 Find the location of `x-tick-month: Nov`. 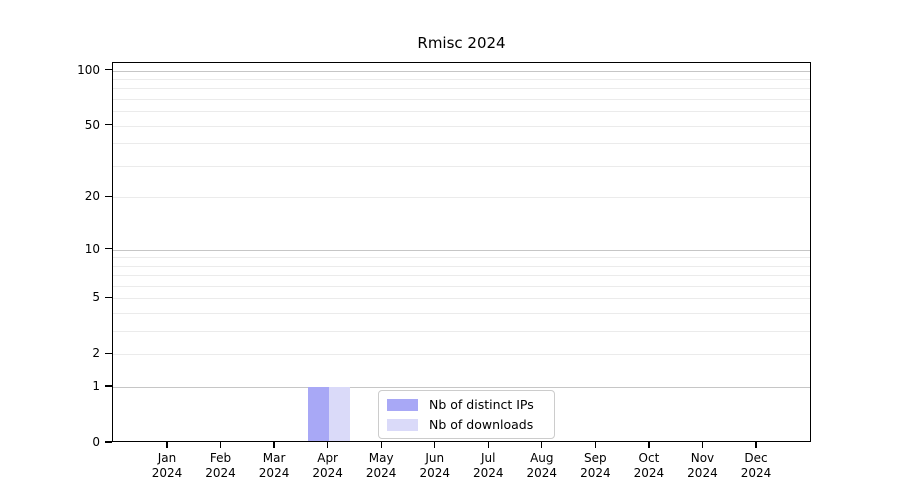

x-tick-month: Nov is located at coordinates (702, 458).